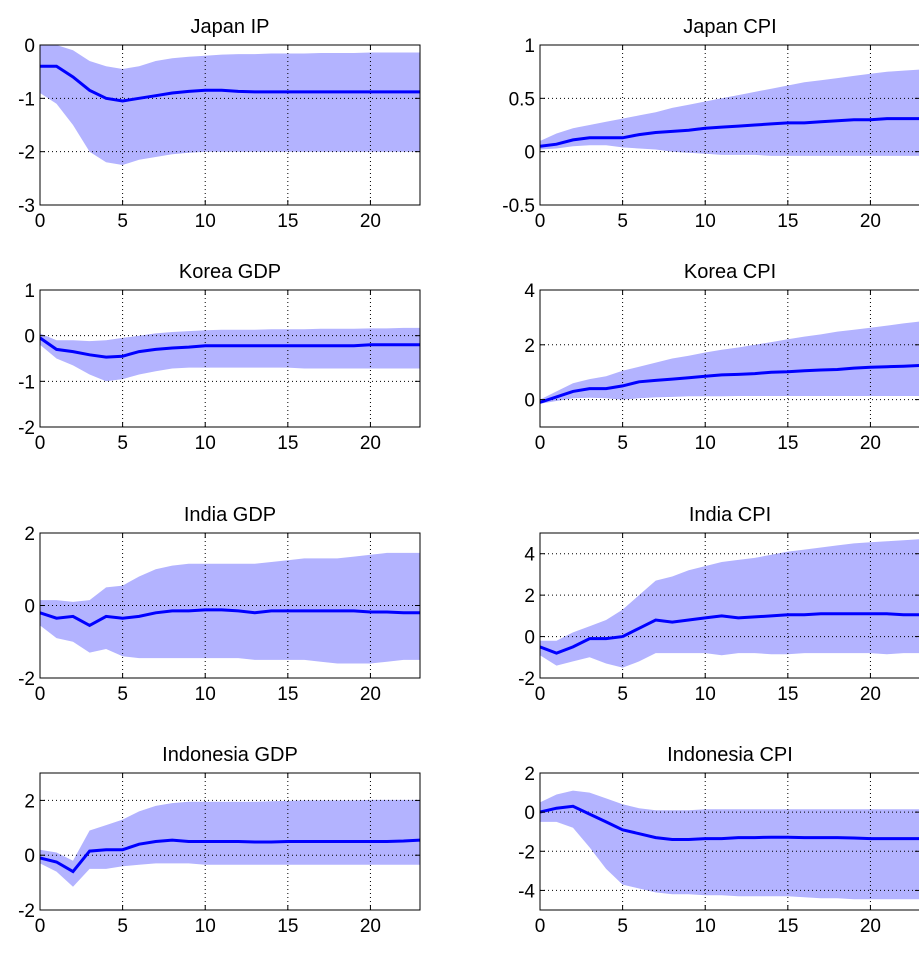 The height and width of the screenshot is (976, 919). Describe the element at coordinates (730, 755) in the screenshot. I see `chart-title: Indonesia CPI` at that location.